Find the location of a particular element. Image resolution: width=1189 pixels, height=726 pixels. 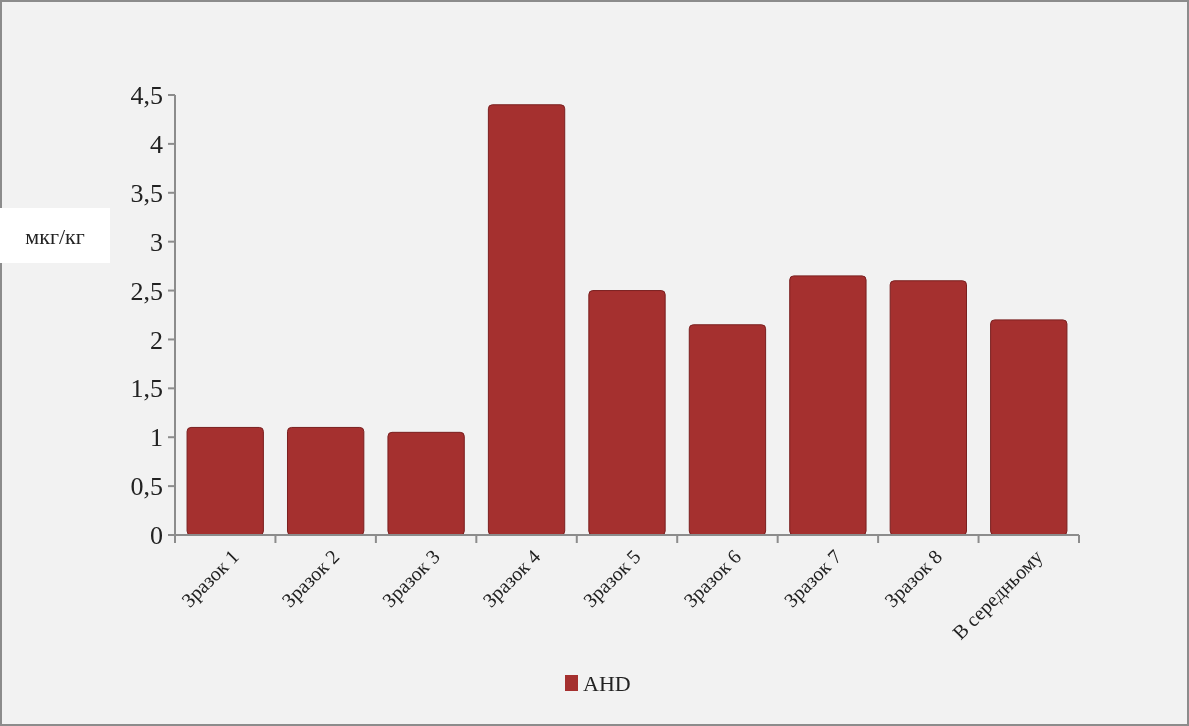

y-tick-label: 0,5 is located at coordinates (146, 487).